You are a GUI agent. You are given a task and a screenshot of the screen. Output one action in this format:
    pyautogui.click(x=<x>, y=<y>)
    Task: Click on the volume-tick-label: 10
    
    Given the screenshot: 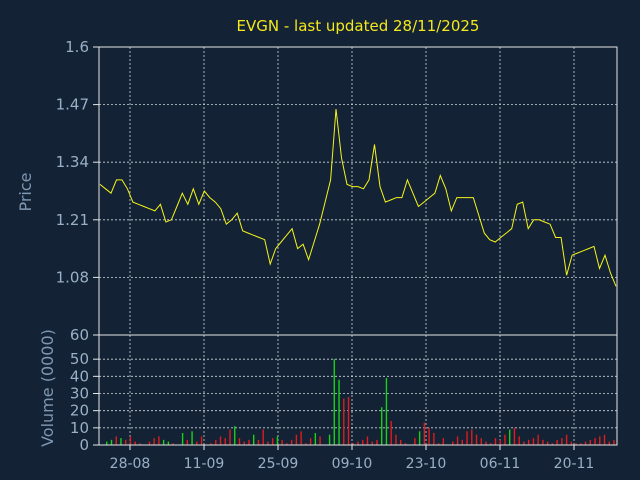 What is the action you would take?
    pyautogui.click(x=79, y=428)
    